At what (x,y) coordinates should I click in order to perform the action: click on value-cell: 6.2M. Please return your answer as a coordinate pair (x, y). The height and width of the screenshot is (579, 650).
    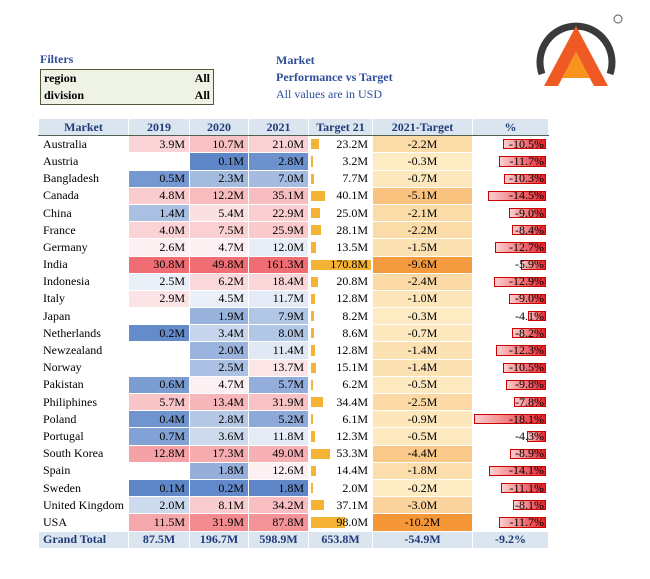
    Looking at the image, I should click on (340, 385).